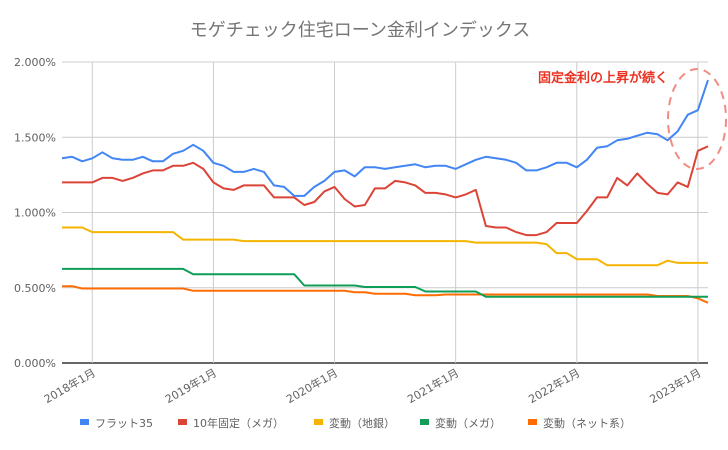 The image size is (728, 450). I want to click on legend-item: 変動（メガ）, so click(460, 423).